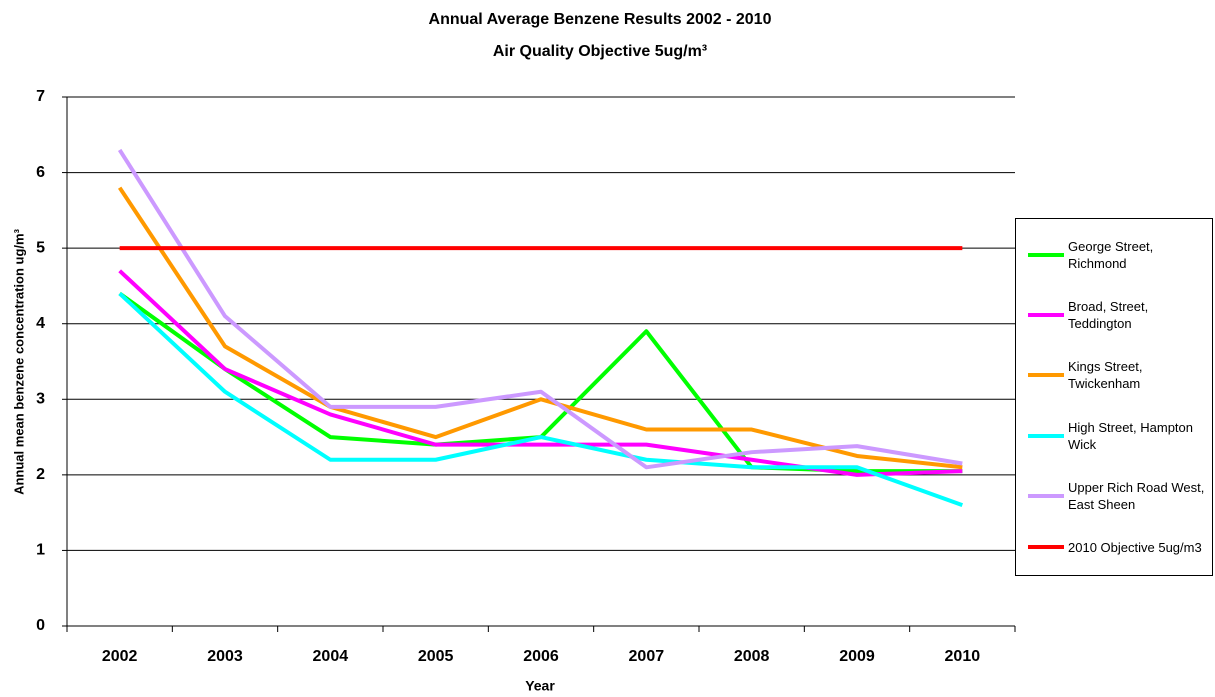  Describe the element at coordinates (752, 656) in the screenshot. I see `x-tick-label: 2008` at that location.